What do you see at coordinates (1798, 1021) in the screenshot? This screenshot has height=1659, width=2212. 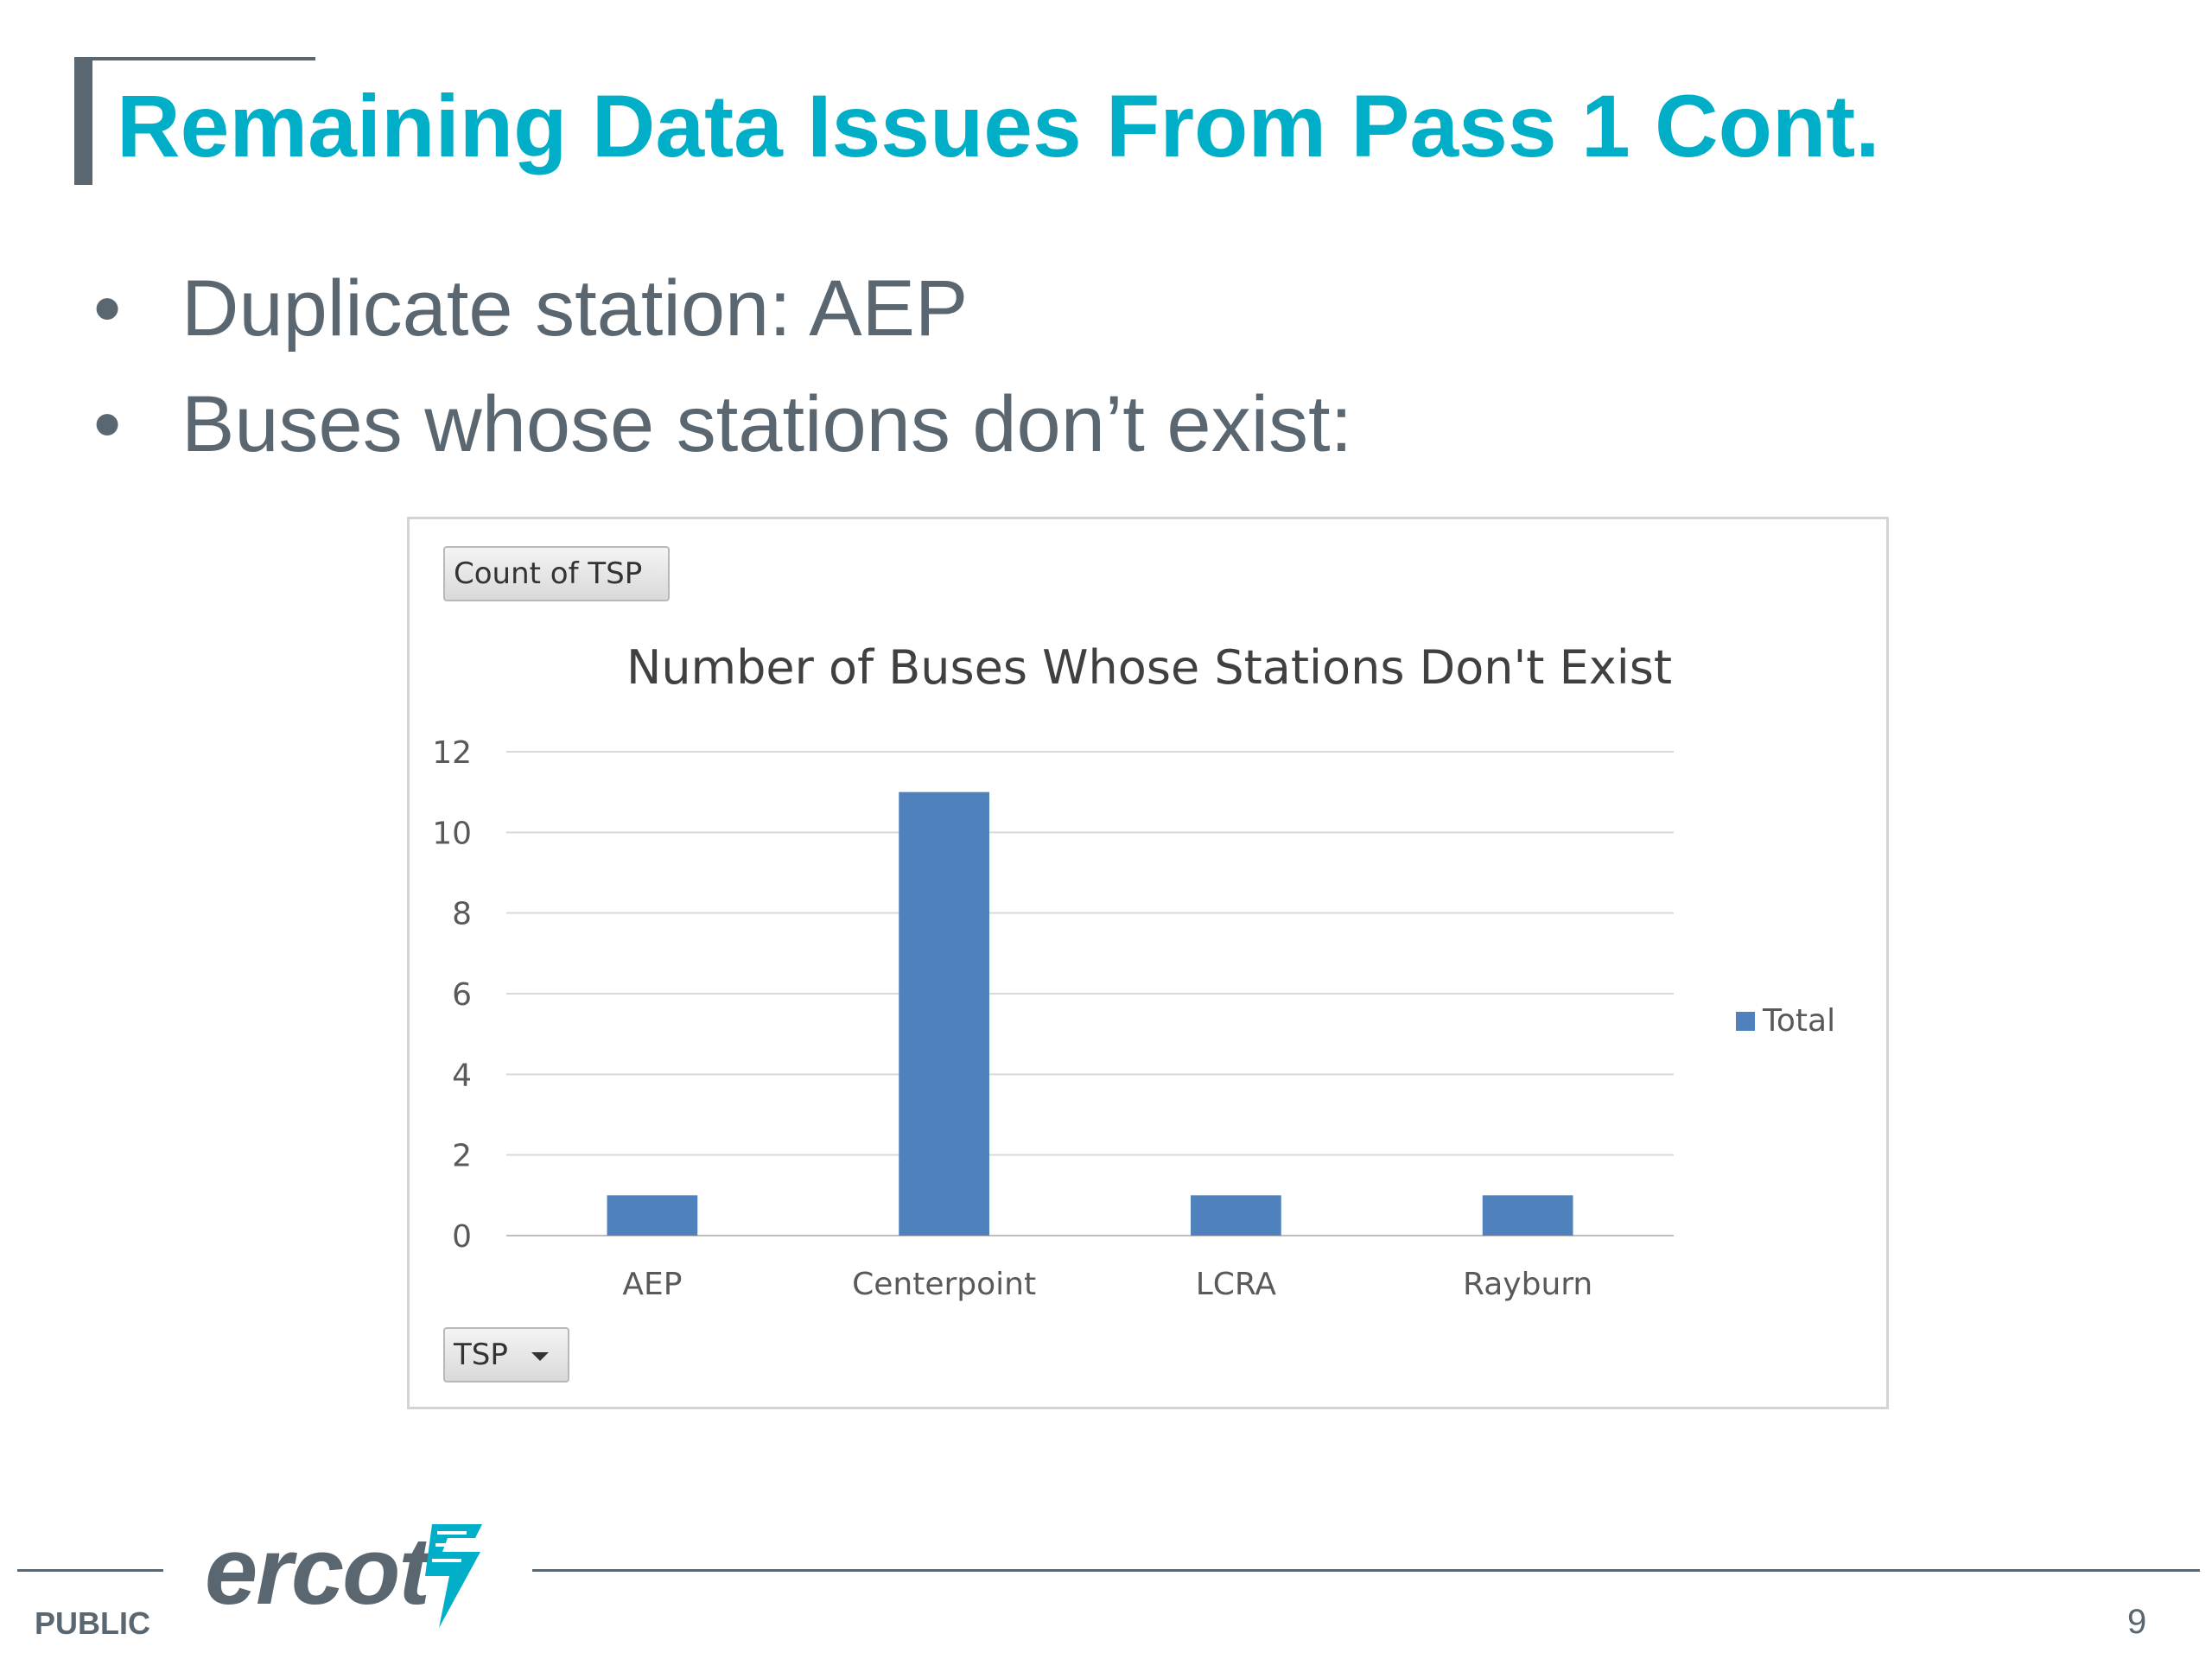 I see `legend-label: Total` at bounding box center [1798, 1021].